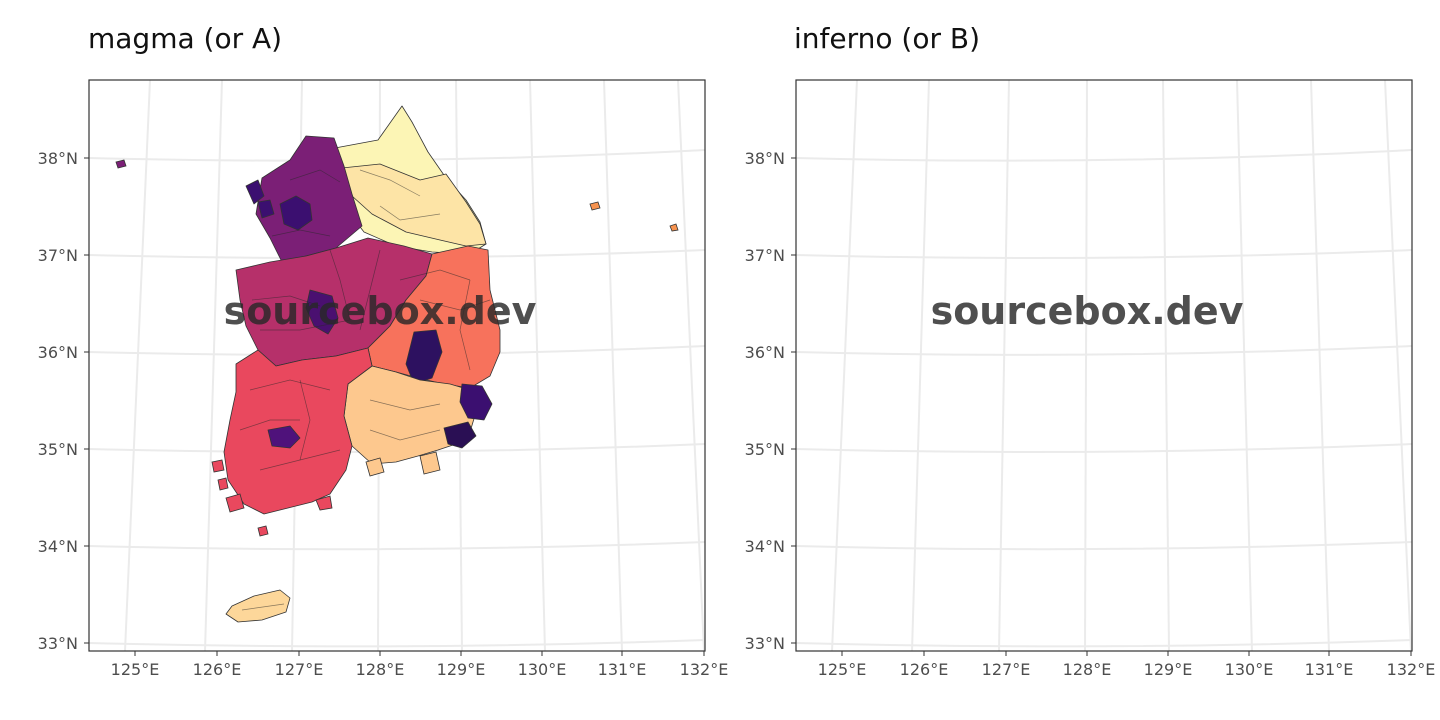  I want to click on region-jeolla, so click(298, 431).